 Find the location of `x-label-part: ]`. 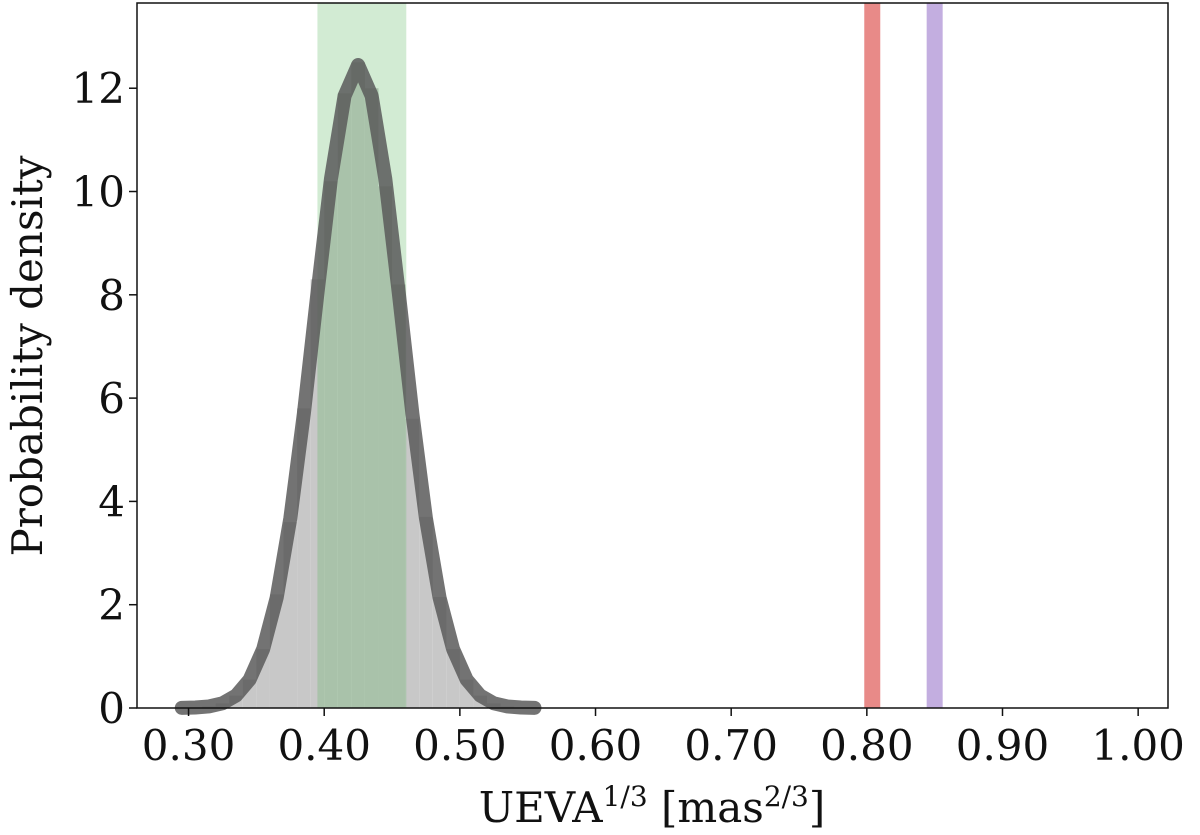

x-label-part: ] is located at coordinates (817, 807).